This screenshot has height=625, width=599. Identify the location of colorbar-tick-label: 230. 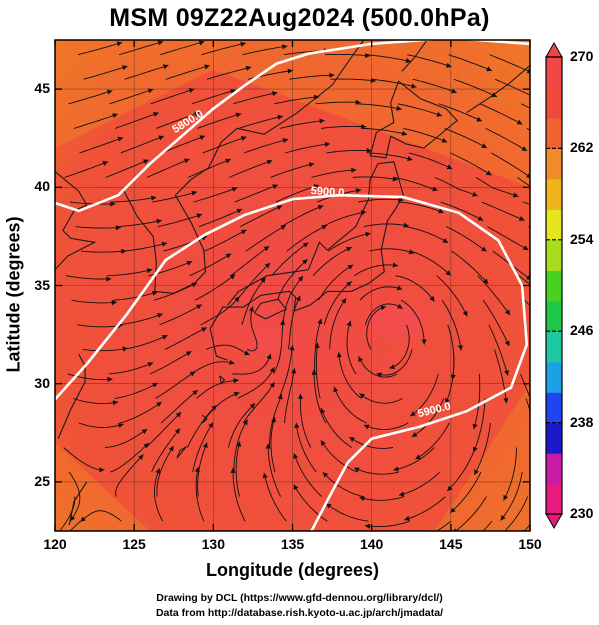
(582, 513).